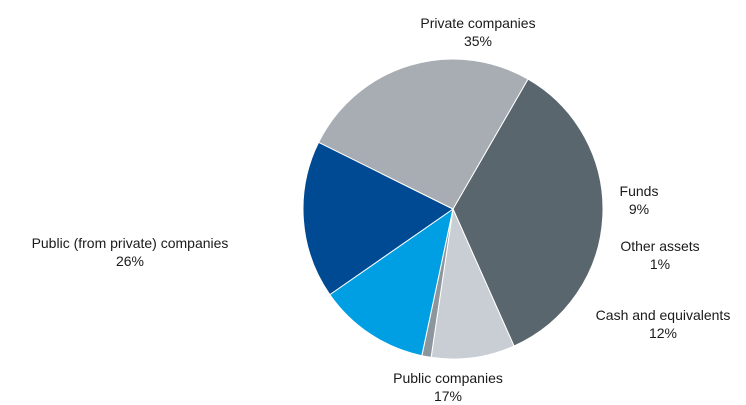 Image resolution: width=746 pixels, height=405 pixels. I want to click on label-private-companies-value: 35%, so click(478, 41).